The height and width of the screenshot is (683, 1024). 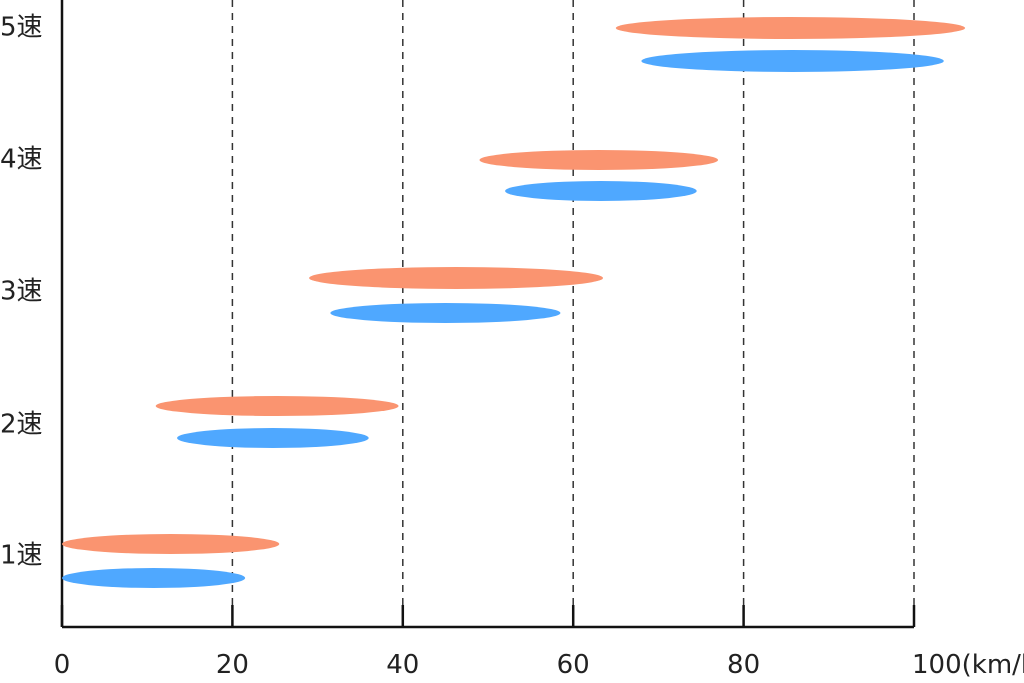 What do you see at coordinates (62, 665) in the screenshot?
I see `x-tick-label-0: 0` at bounding box center [62, 665].